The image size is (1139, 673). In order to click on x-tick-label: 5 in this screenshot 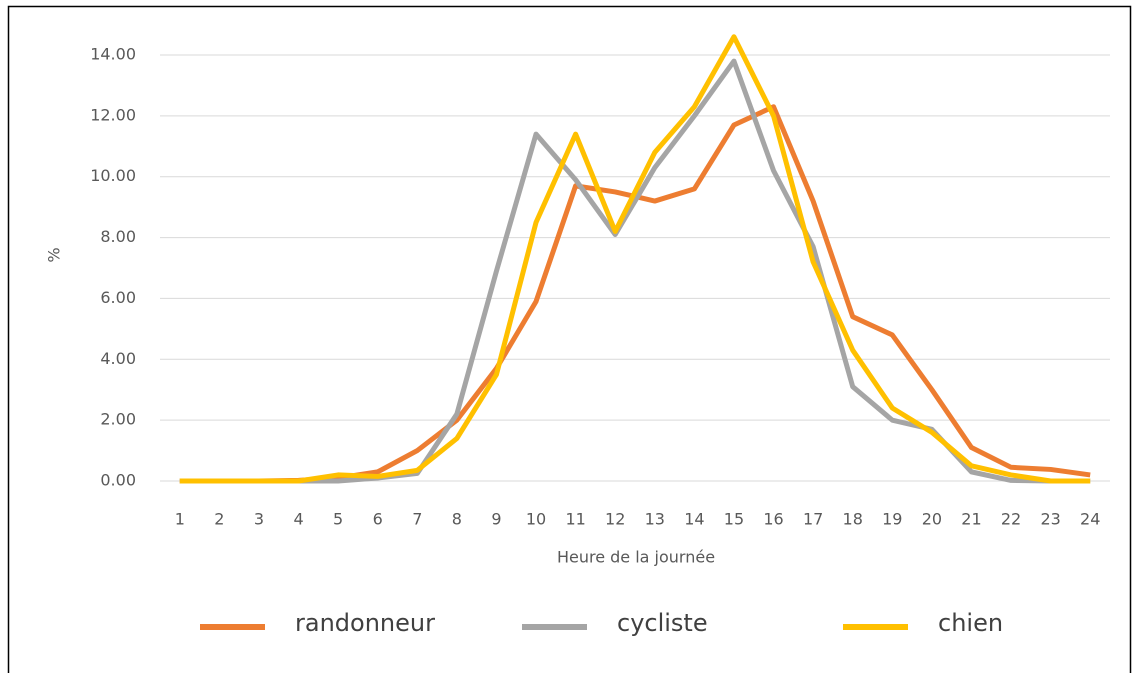, I will do `click(338, 519)`.